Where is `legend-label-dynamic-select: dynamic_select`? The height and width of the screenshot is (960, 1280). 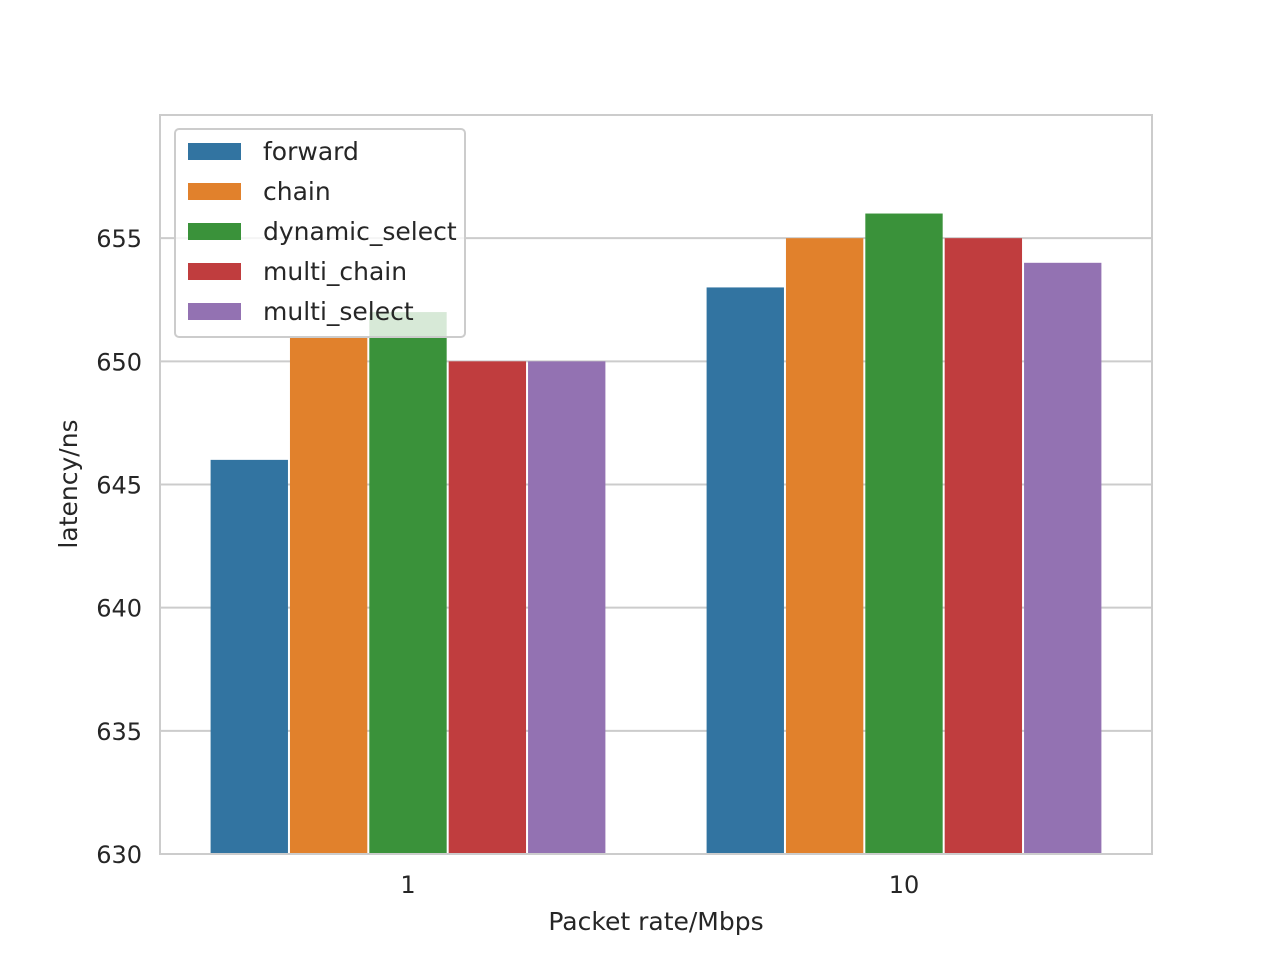 legend-label-dynamic-select: dynamic_select is located at coordinates (360, 231).